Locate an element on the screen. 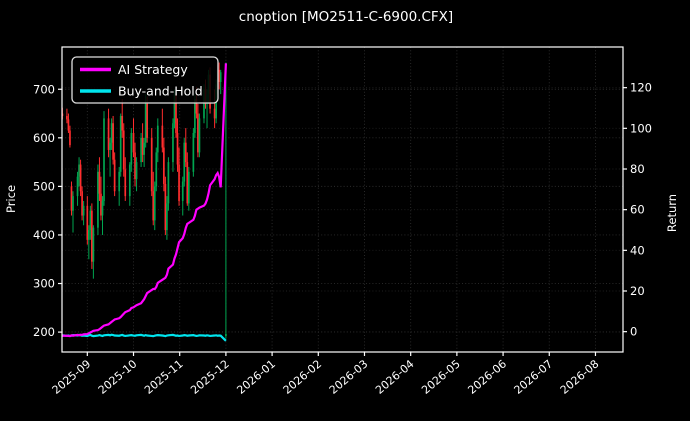 Image resolution: width=690 pixels, height=421 pixels. price-axis-ticks: 200 300 400 500 600 700 is located at coordinates (47, 210).